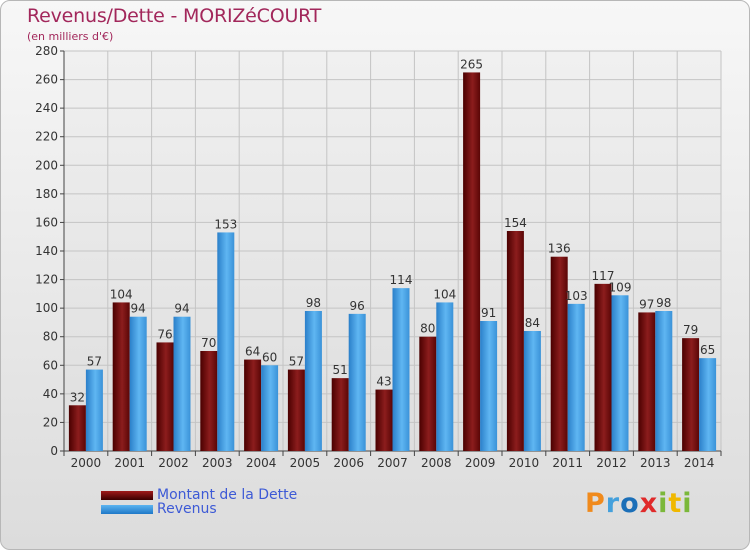 Image resolution: width=750 pixels, height=550 pixels. I want to click on data-label-revenue: 94, so click(138, 309).